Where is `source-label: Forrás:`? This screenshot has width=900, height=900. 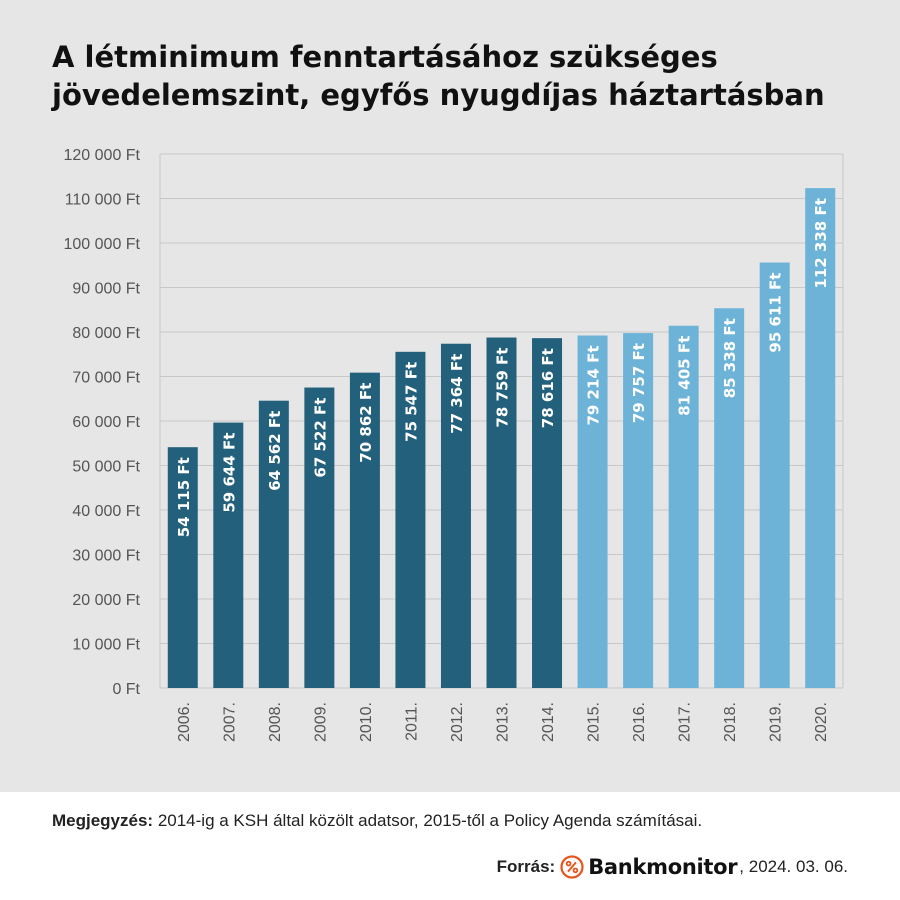
source-label: Forrás: is located at coordinates (526, 866).